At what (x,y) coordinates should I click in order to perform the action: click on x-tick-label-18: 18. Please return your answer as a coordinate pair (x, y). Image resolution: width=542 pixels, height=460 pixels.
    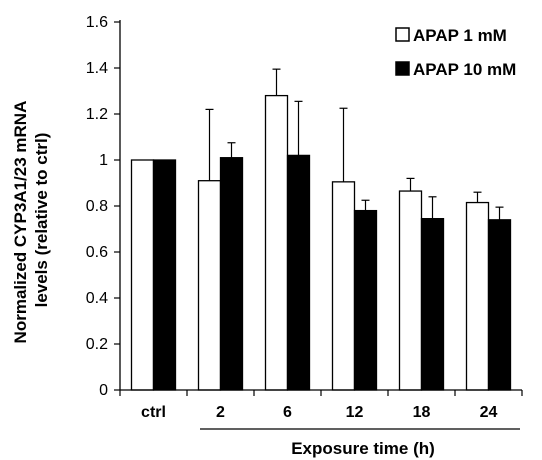
    Looking at the image, I should click on (422, 412).